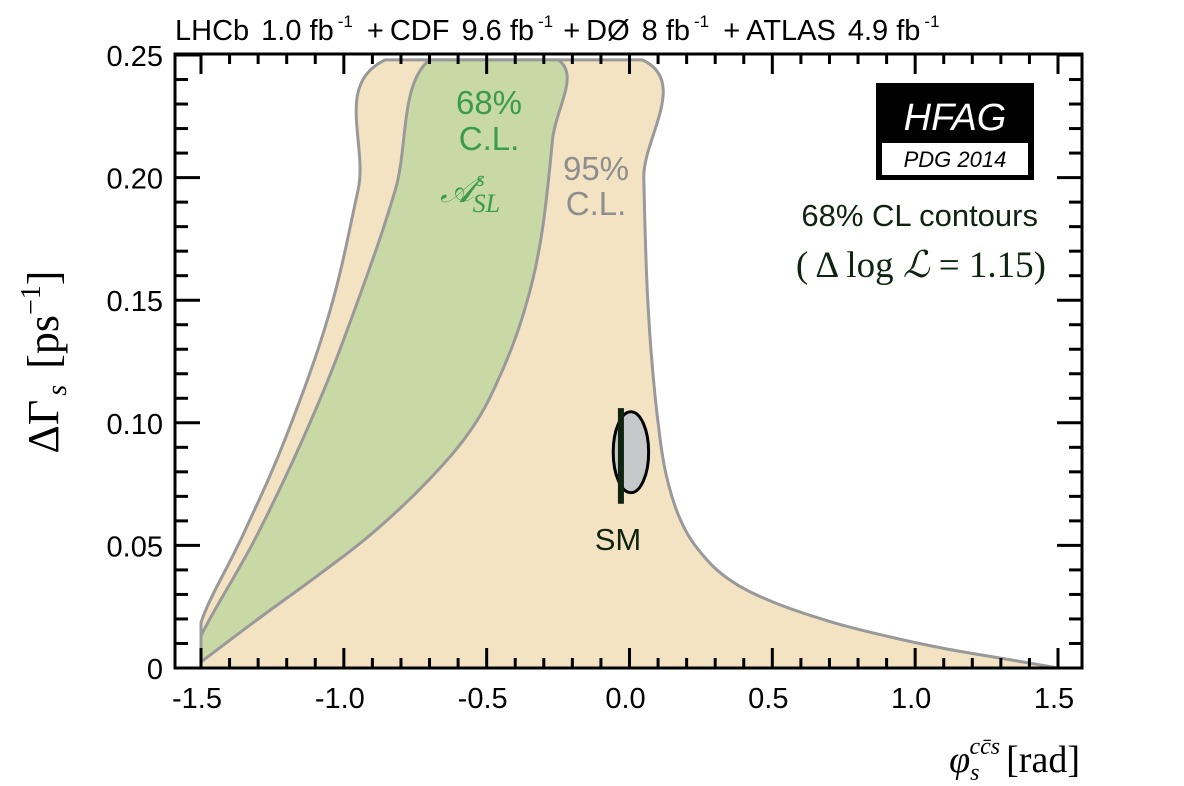  I want to click on x-tick-label: 1.0, so click(911, 699).